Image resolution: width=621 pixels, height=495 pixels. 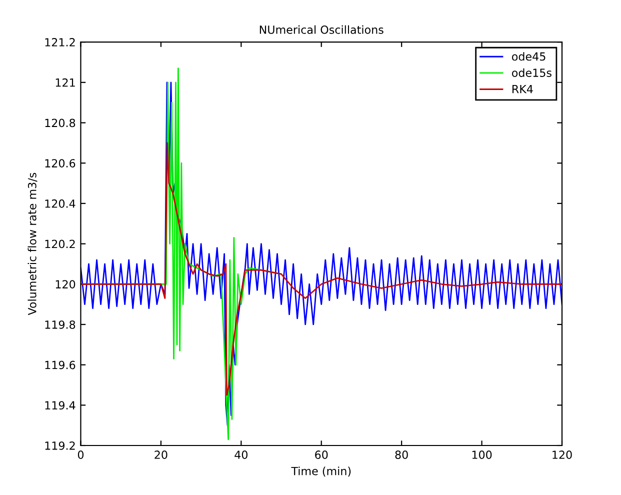 What do you see at coordinates (482, 454) in the screenshot?
I see `x-tick-label: 100` at bounding box center [482, 454].